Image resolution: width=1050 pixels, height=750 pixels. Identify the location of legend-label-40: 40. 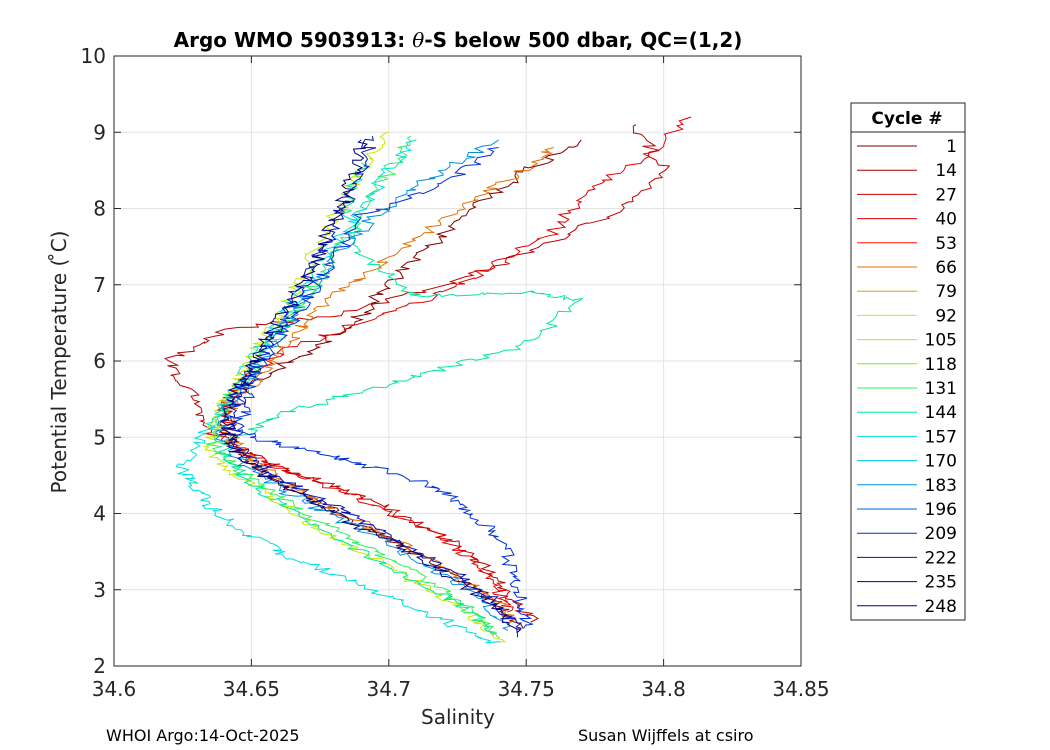
(946, 220).